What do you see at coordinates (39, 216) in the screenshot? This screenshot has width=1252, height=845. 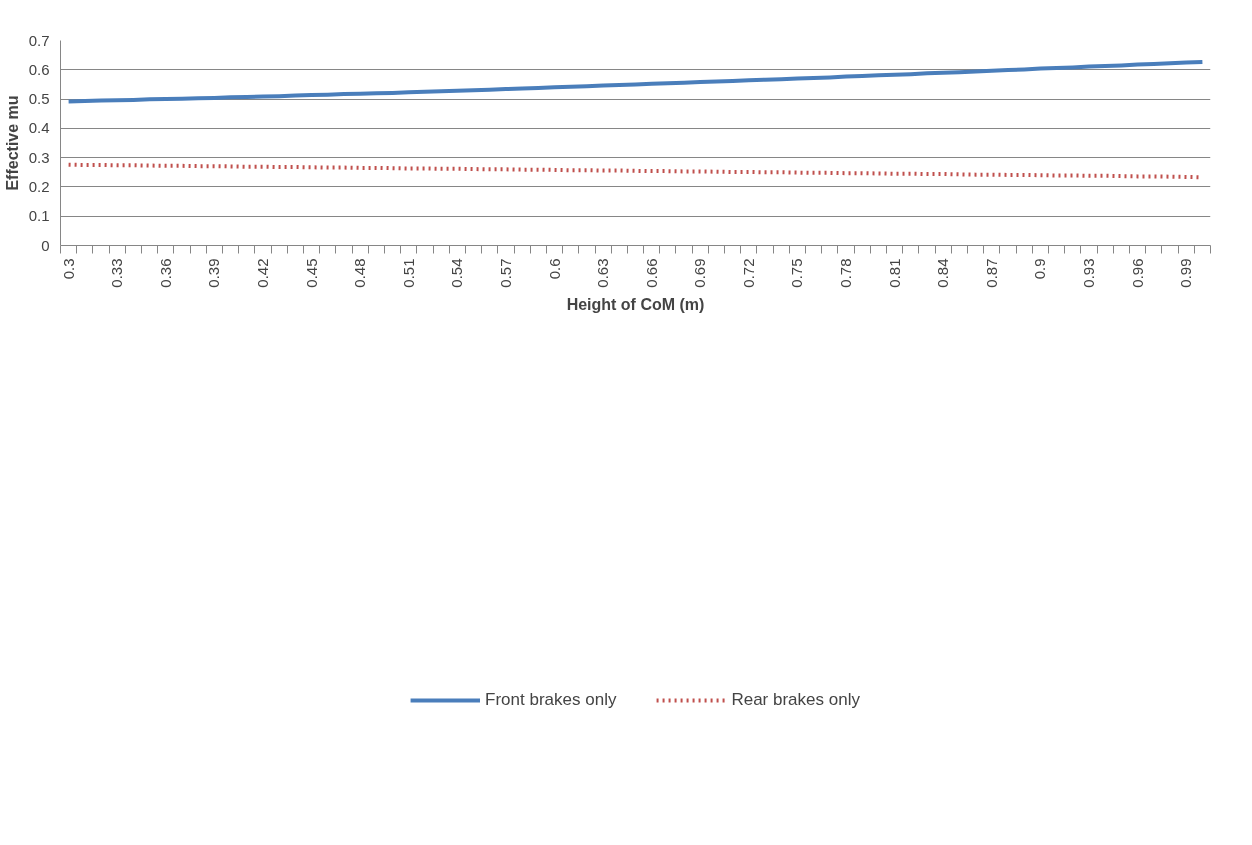 I see `y-tick-label: 0.1` at bounding box center [39, 216].